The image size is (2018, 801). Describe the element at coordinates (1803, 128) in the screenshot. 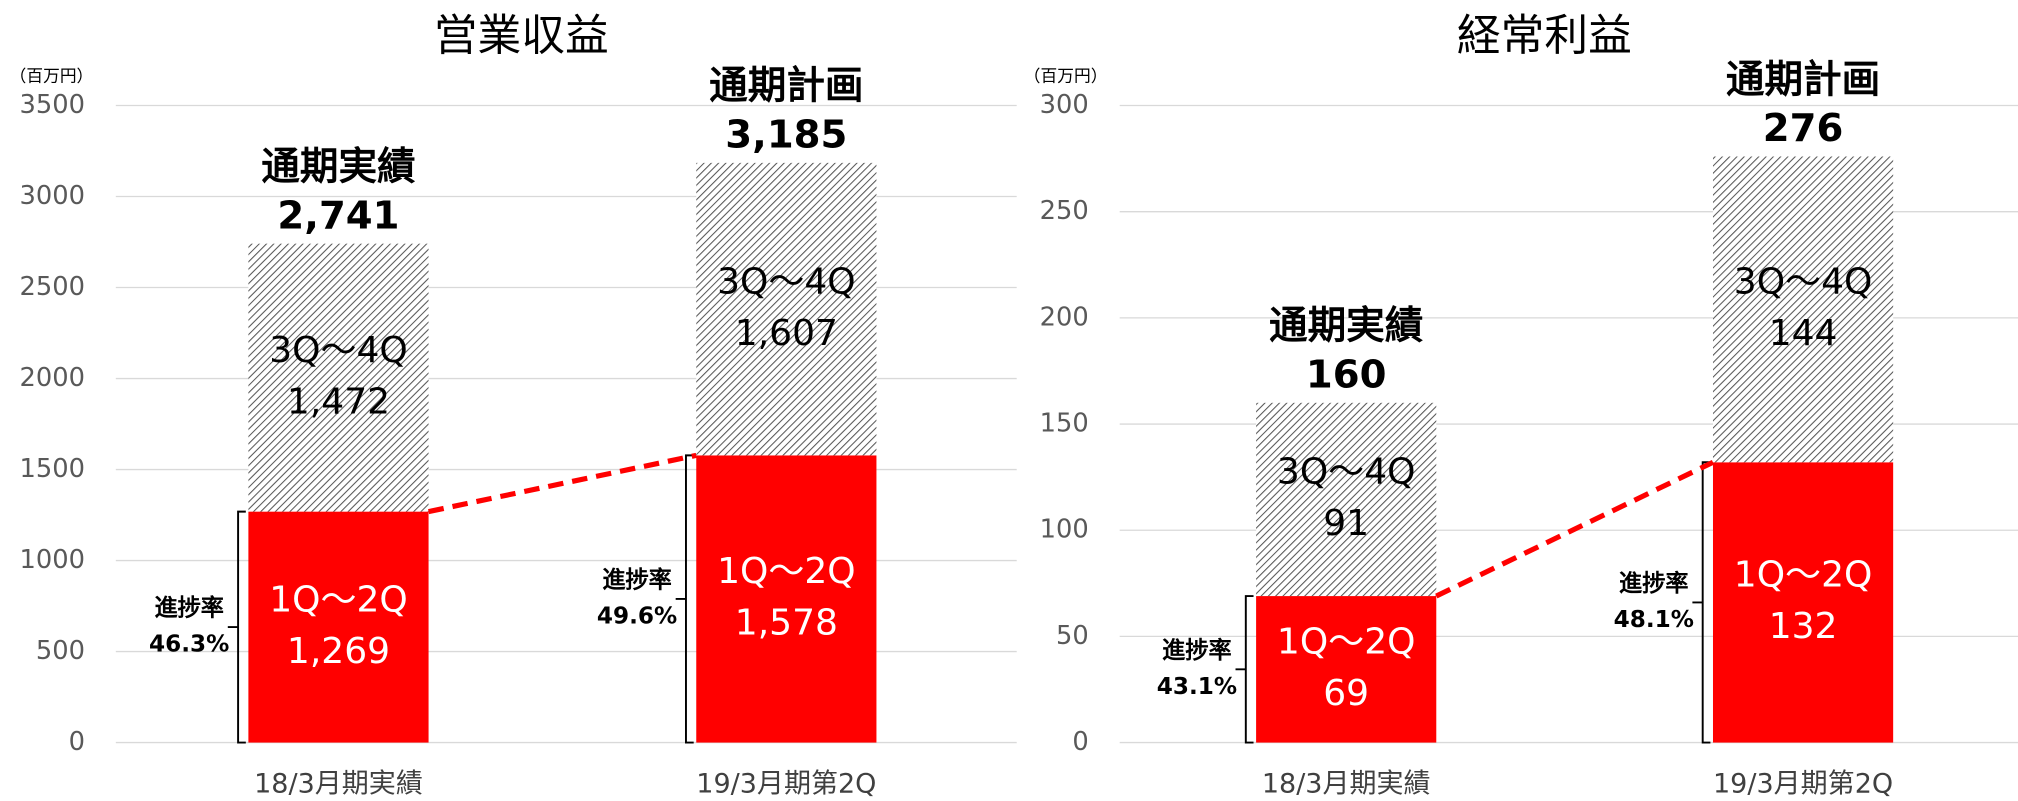

I see `total-label: 276` at that location.